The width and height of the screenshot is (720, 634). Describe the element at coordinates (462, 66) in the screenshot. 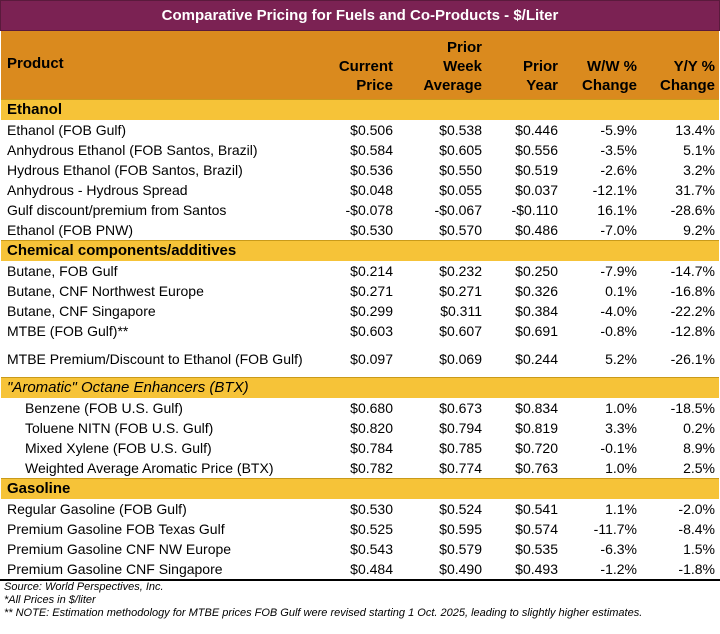

I see `header-prior-week-line2: Week` at that location.